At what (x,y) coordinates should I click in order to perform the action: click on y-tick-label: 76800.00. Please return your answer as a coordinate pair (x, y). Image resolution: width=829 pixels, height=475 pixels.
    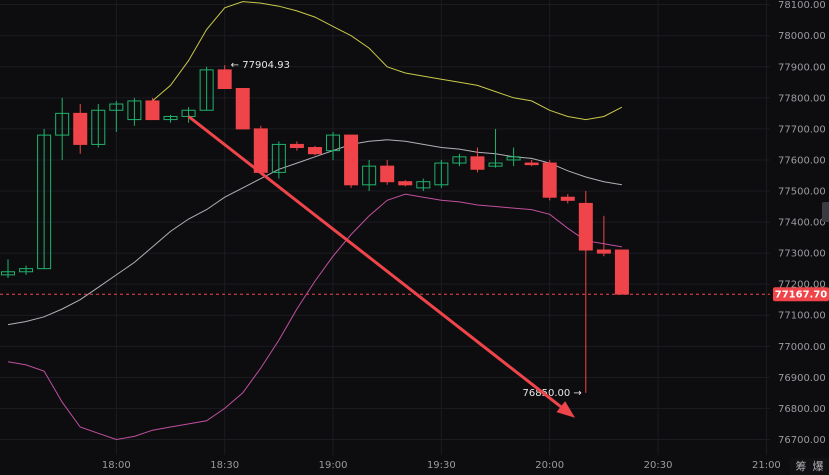
    Looking at the image, I should click on (802, 409).